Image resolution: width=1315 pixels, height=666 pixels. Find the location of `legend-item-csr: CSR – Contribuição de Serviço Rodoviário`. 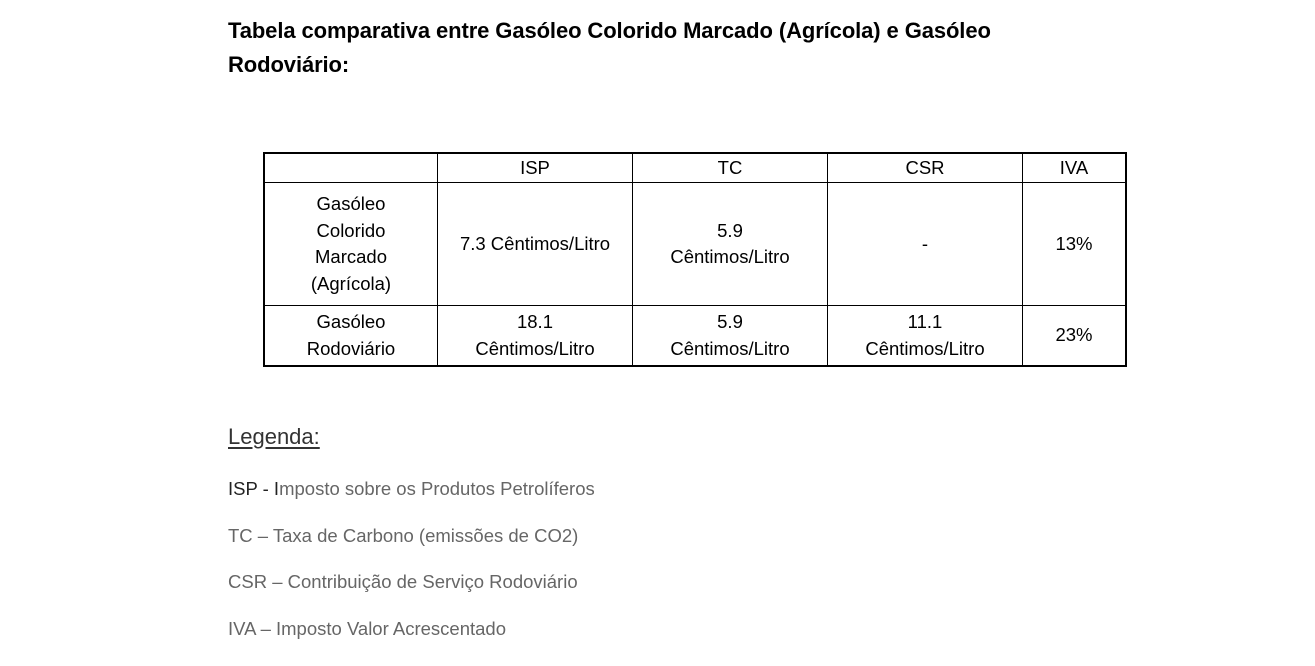

legend-item-csr: CSR – Contribuição de Serviço Rodoviário is located at coordinates (403, 582).